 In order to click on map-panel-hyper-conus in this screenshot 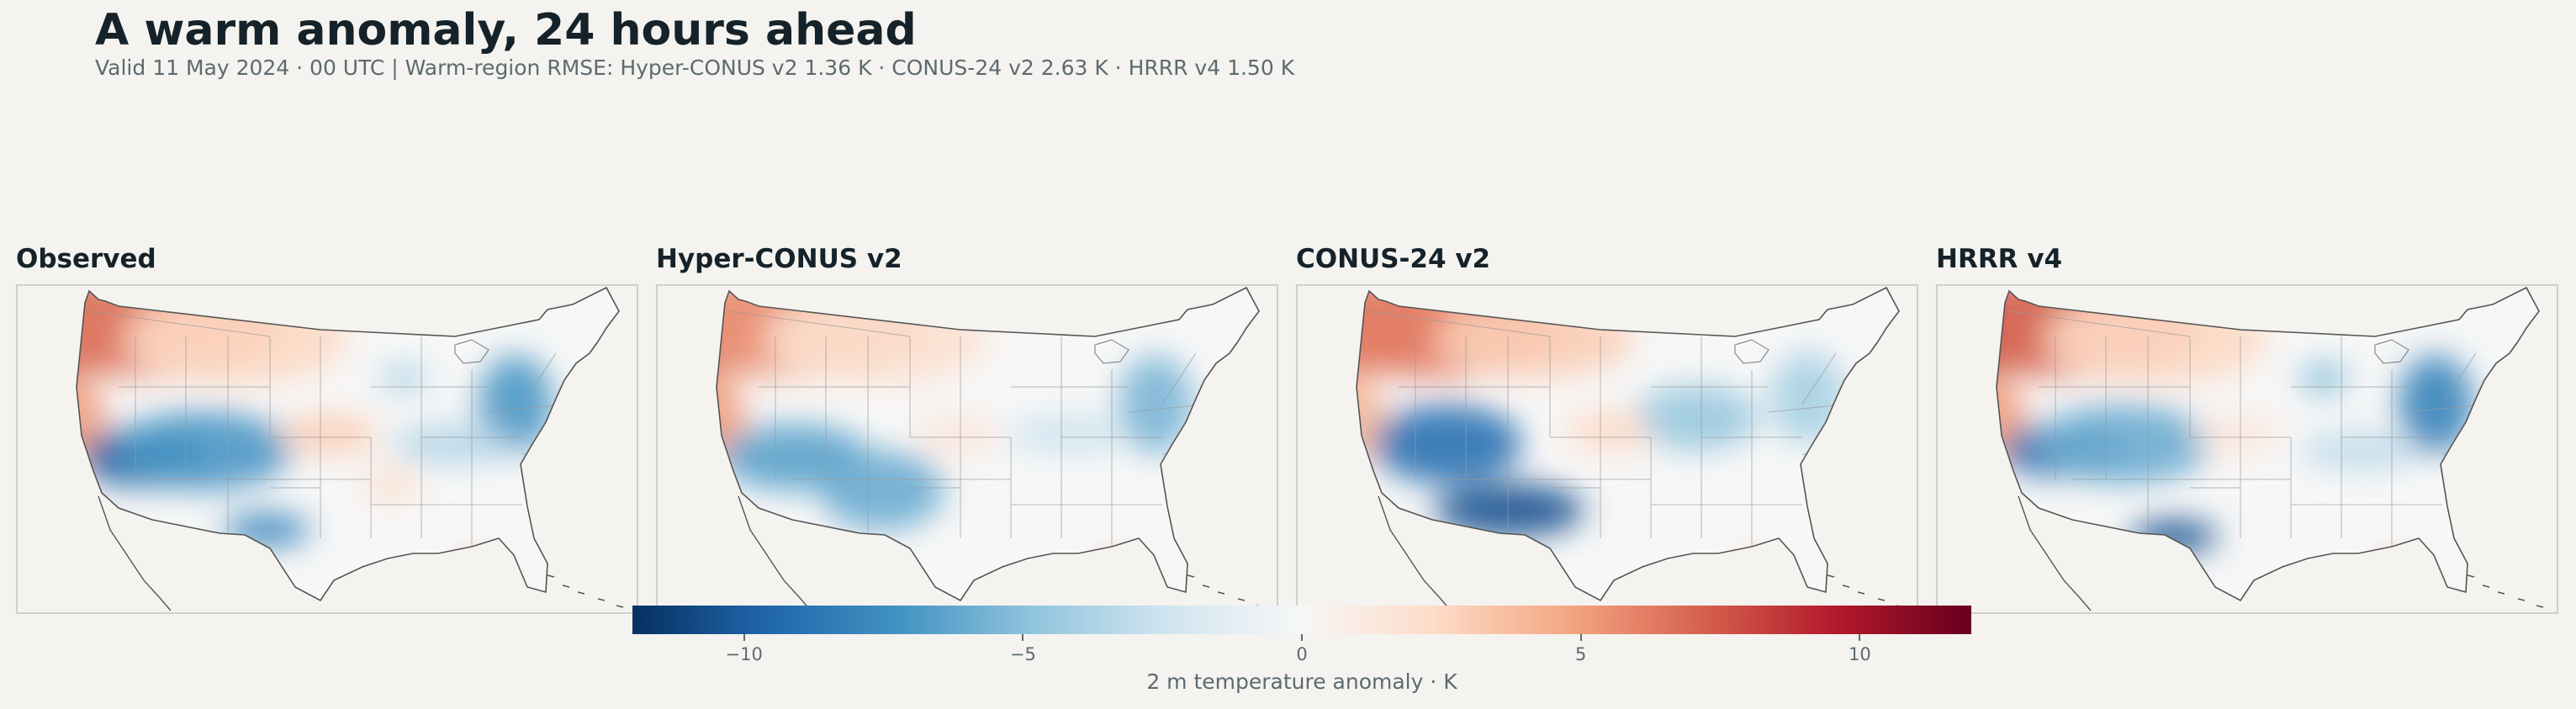, I will do `click(967, 449)`.